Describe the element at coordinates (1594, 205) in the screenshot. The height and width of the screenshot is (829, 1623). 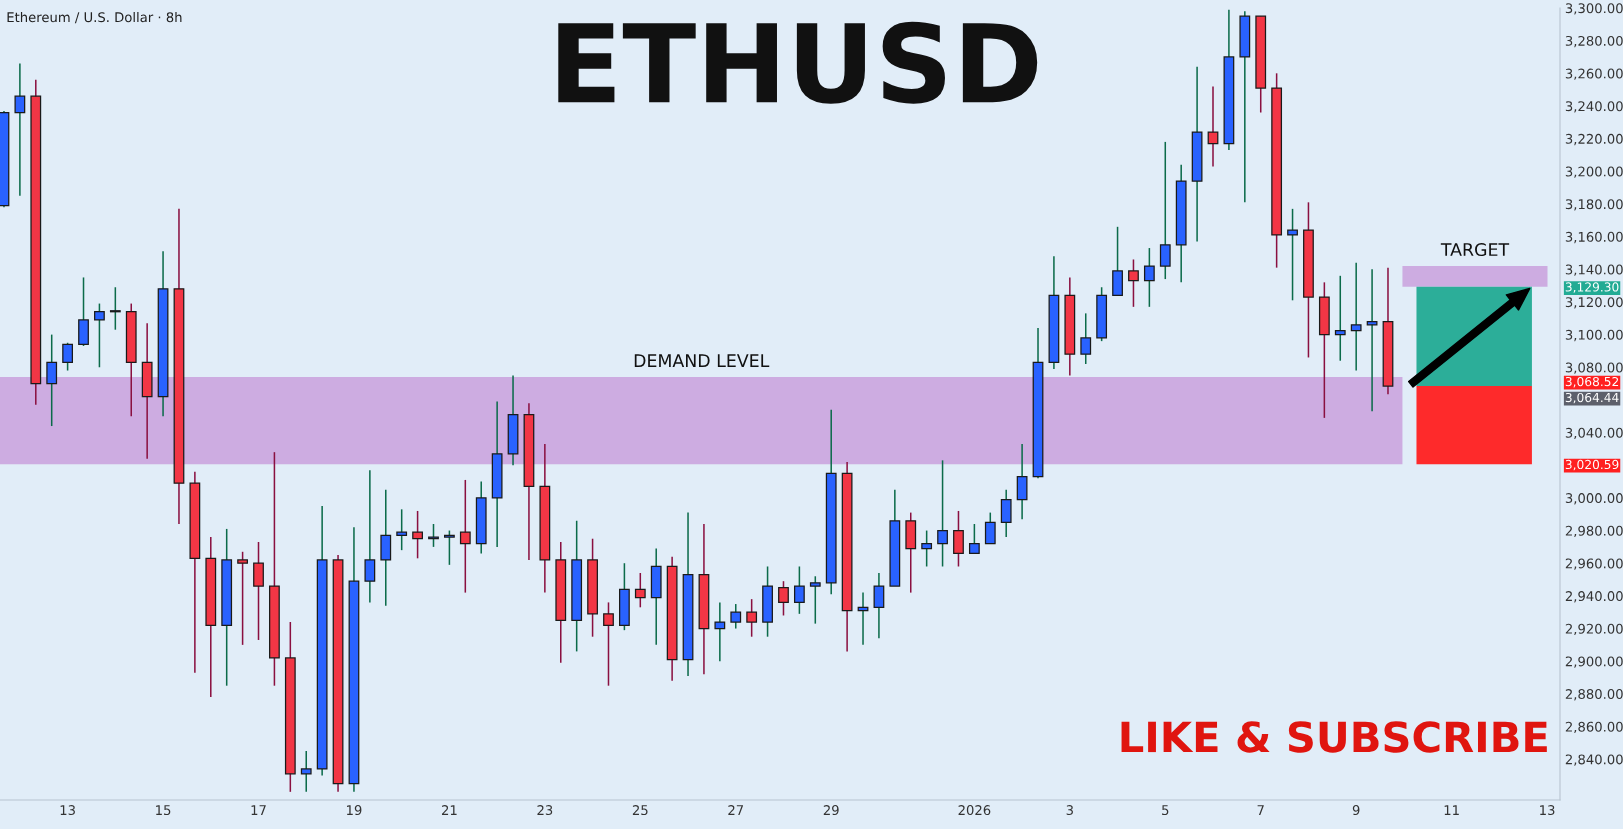
I see `y-tick-label: 3,180.00` at that location.